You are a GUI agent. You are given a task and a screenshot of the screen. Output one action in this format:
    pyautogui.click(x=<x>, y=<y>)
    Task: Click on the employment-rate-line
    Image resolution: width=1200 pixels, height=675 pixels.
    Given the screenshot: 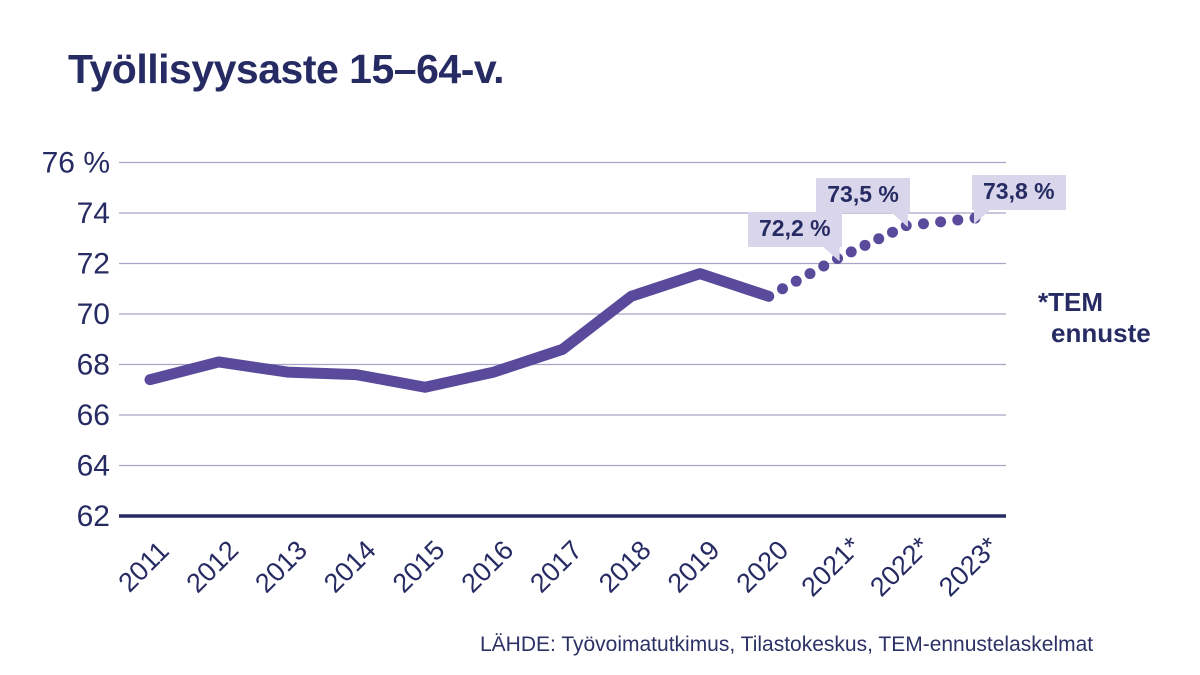 What is the action you would take?
    pyautogui.click(x=459, y=330)
    